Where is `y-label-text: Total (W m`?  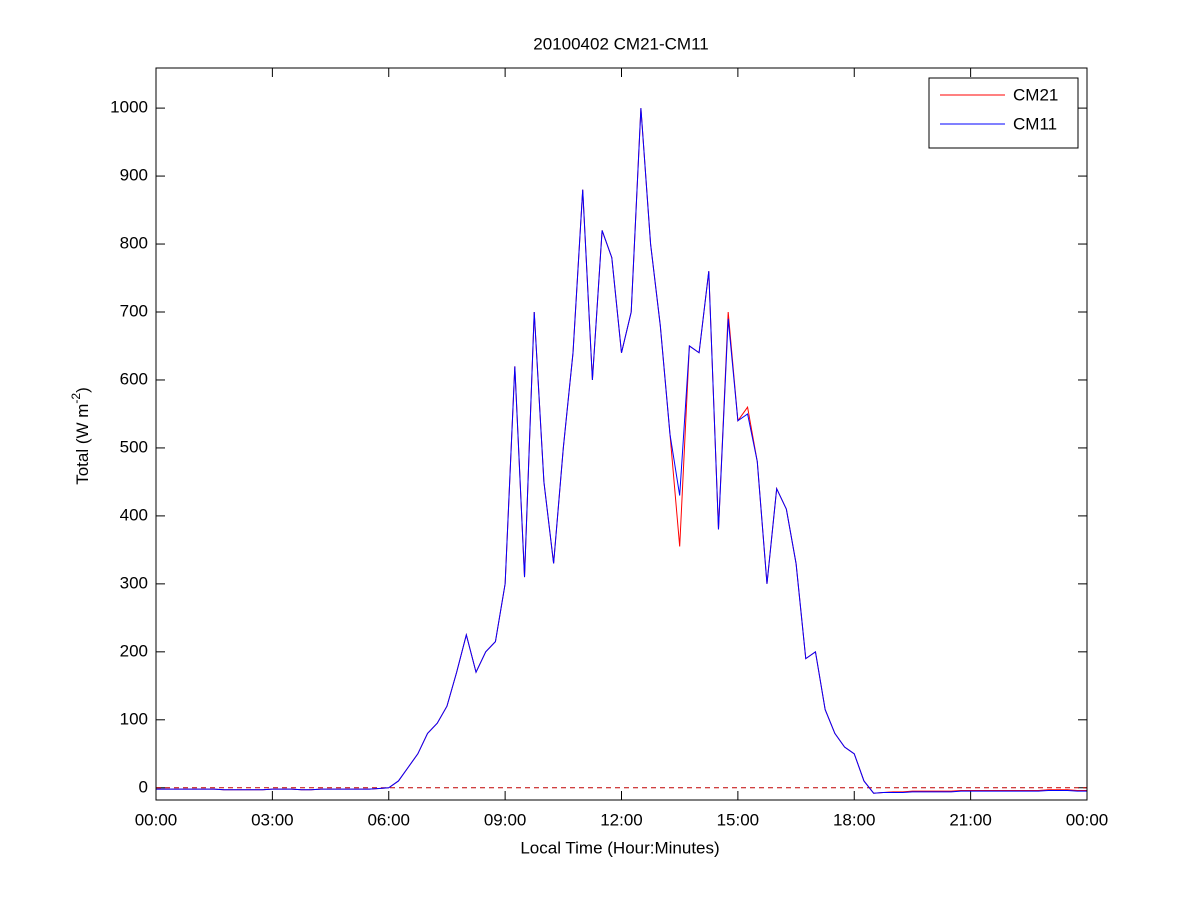 y-label-text: Total (W m is located at coordinates (82, 444).